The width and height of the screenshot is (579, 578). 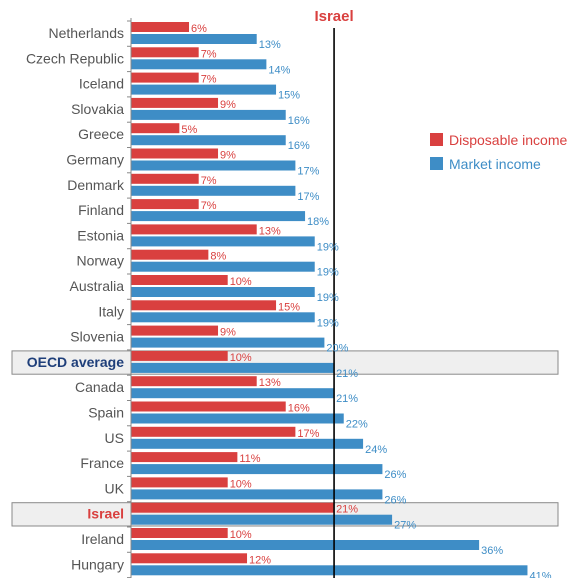 What do you see at coordinates (75, 362) in the screenshot?
I see `category-label-oecd-average: OECD average` at bounding box center [75, 362].